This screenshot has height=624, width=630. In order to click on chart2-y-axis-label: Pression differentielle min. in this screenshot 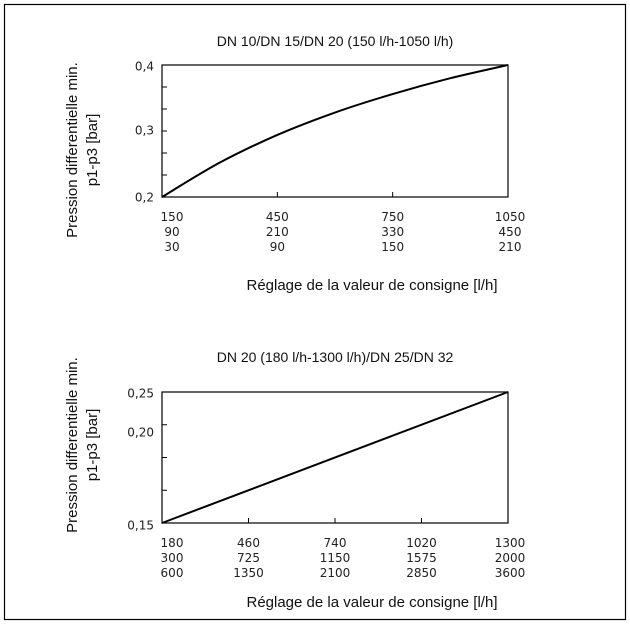, I will do `click(72, 445)`.